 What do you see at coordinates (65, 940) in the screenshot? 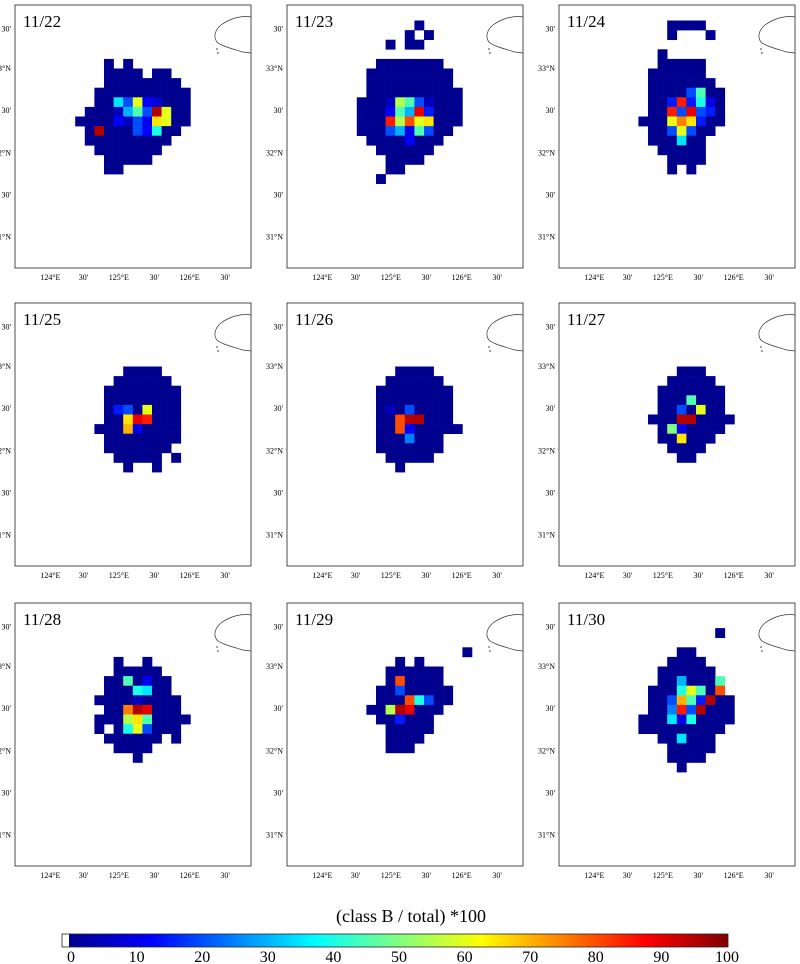
I see `colorbar-zero-swatch` at bounding box center [65, 940].